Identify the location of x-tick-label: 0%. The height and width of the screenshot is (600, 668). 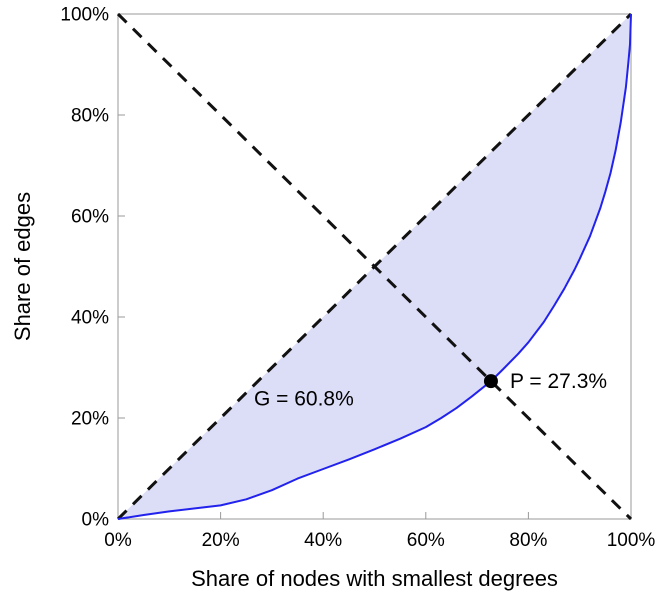
(118, 540).